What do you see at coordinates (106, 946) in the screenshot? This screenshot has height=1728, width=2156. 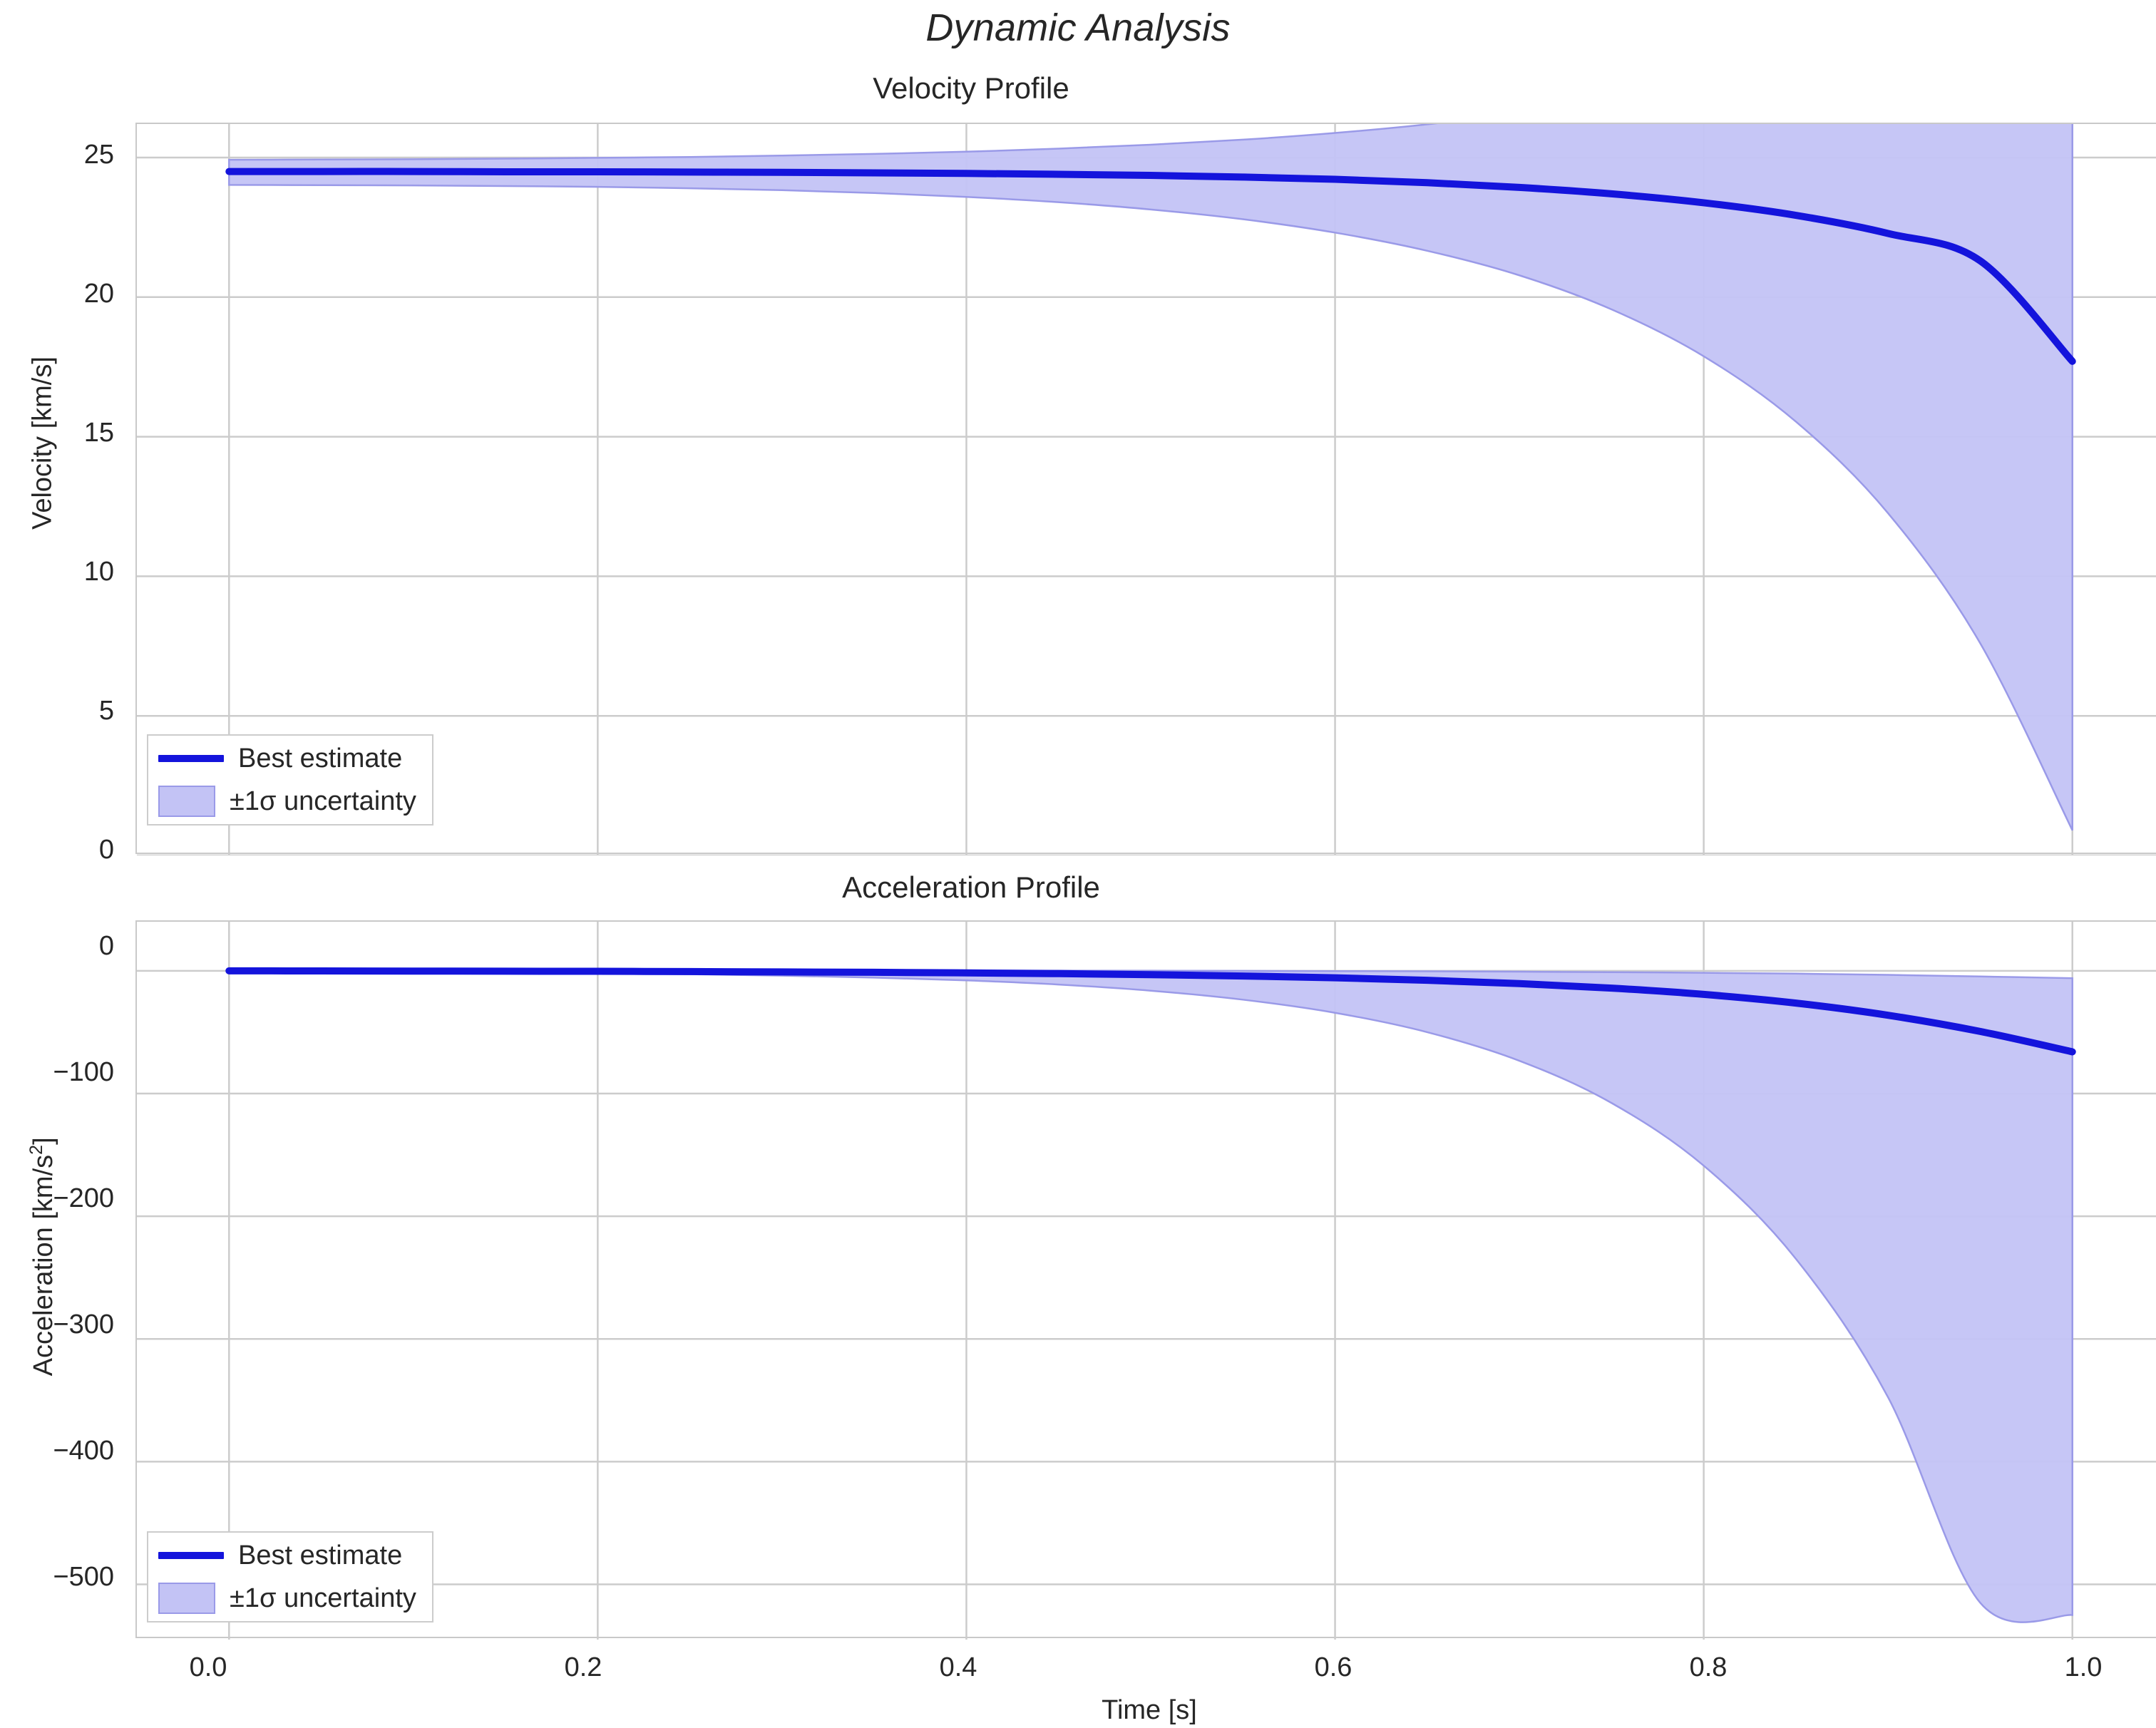 I see `acceleration-ytick-0: 0` at bounding box center [106, 946].